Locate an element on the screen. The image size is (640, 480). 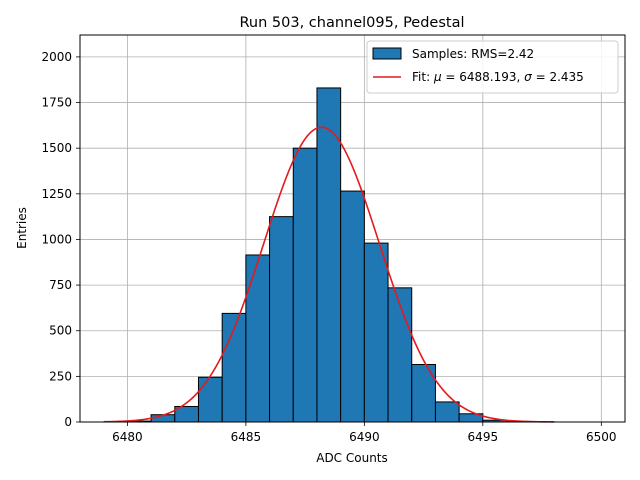
y-tick-label: 750 is located at coordinates (60, 285).